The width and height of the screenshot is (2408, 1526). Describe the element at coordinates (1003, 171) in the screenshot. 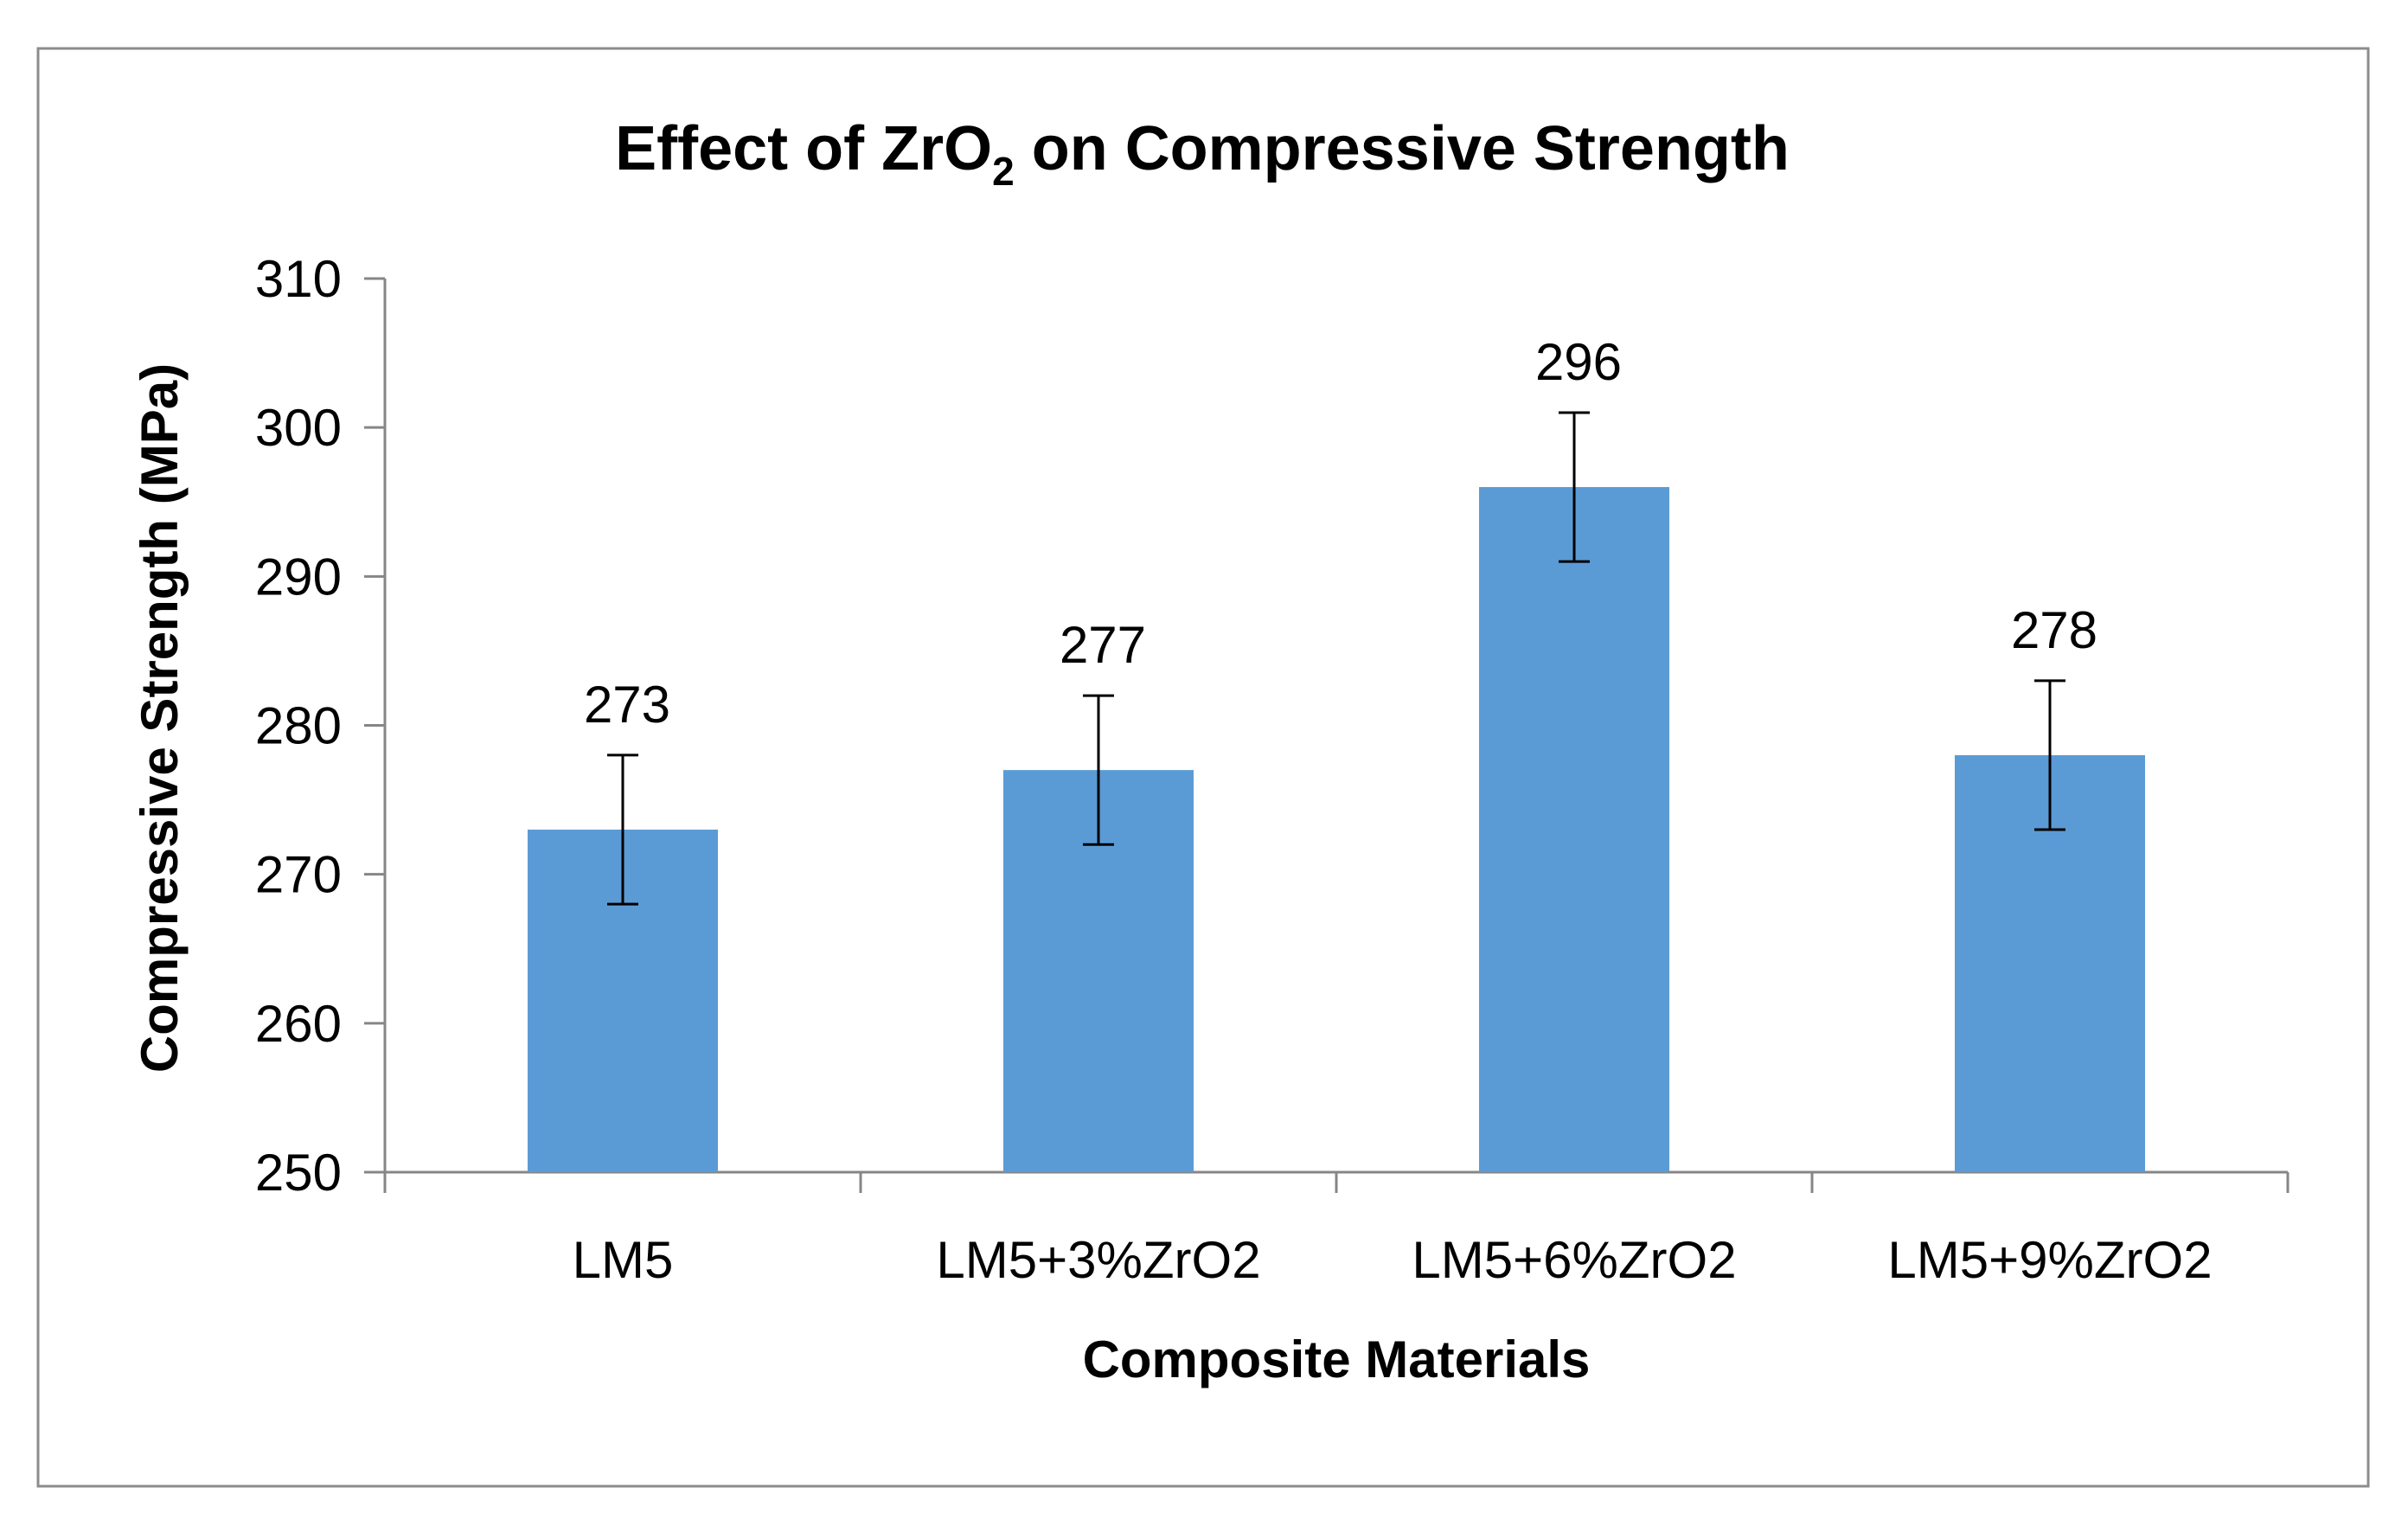

I see `chart-title-subscript: 2` at that location.